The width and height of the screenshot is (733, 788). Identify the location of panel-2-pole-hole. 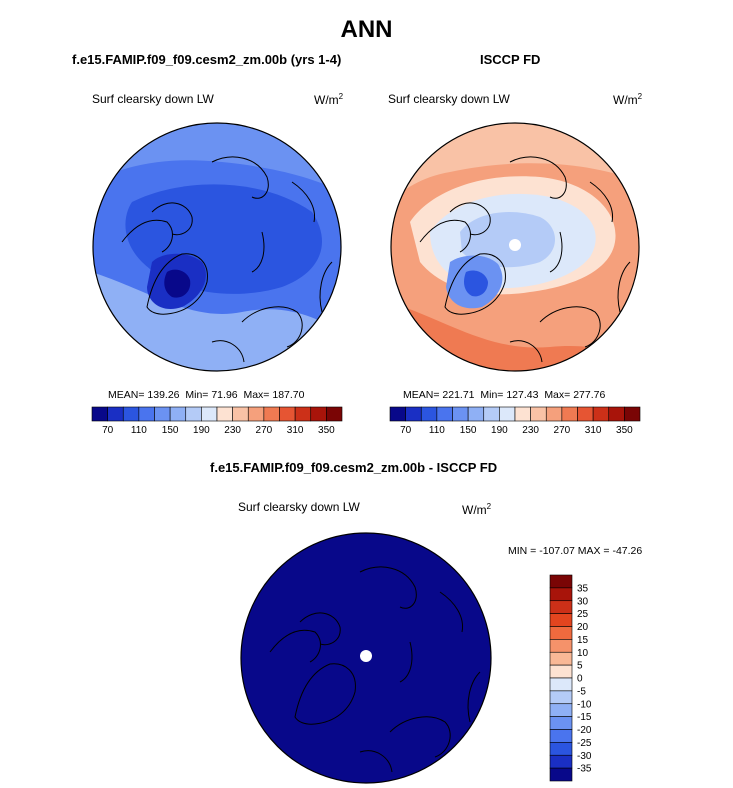
(515, 245).